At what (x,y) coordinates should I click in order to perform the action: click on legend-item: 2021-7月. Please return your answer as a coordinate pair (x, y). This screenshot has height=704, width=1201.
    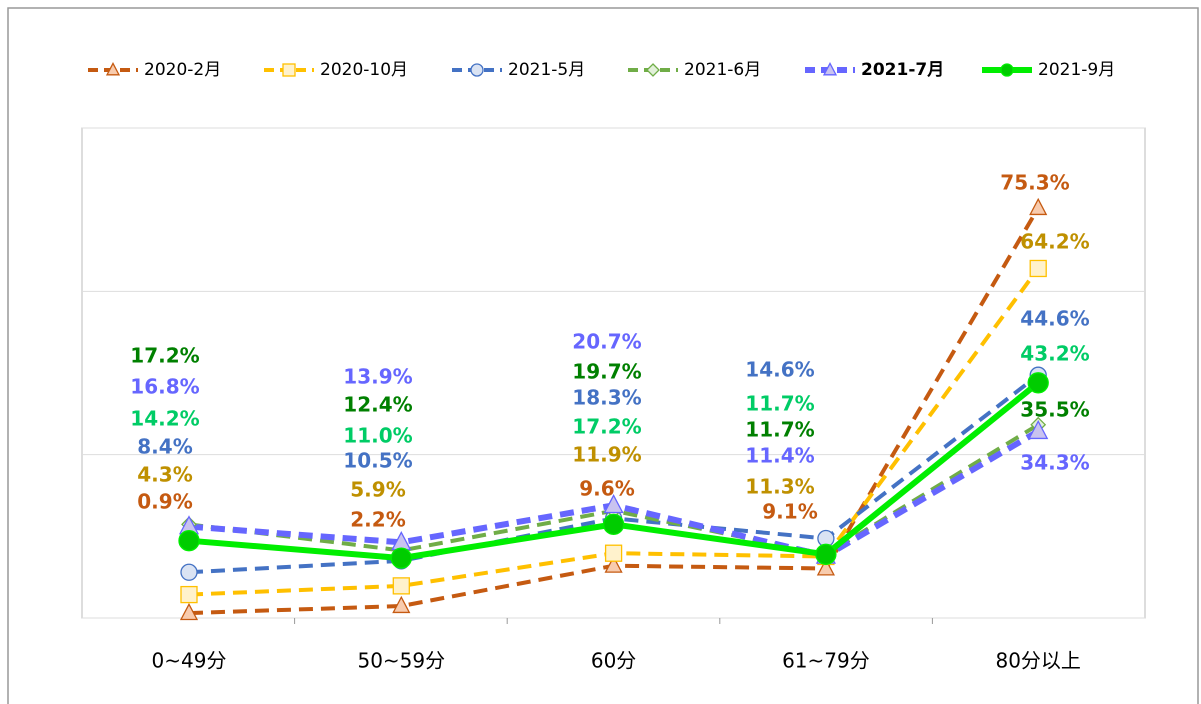
    Looking at the image, I should click on (874, 70).